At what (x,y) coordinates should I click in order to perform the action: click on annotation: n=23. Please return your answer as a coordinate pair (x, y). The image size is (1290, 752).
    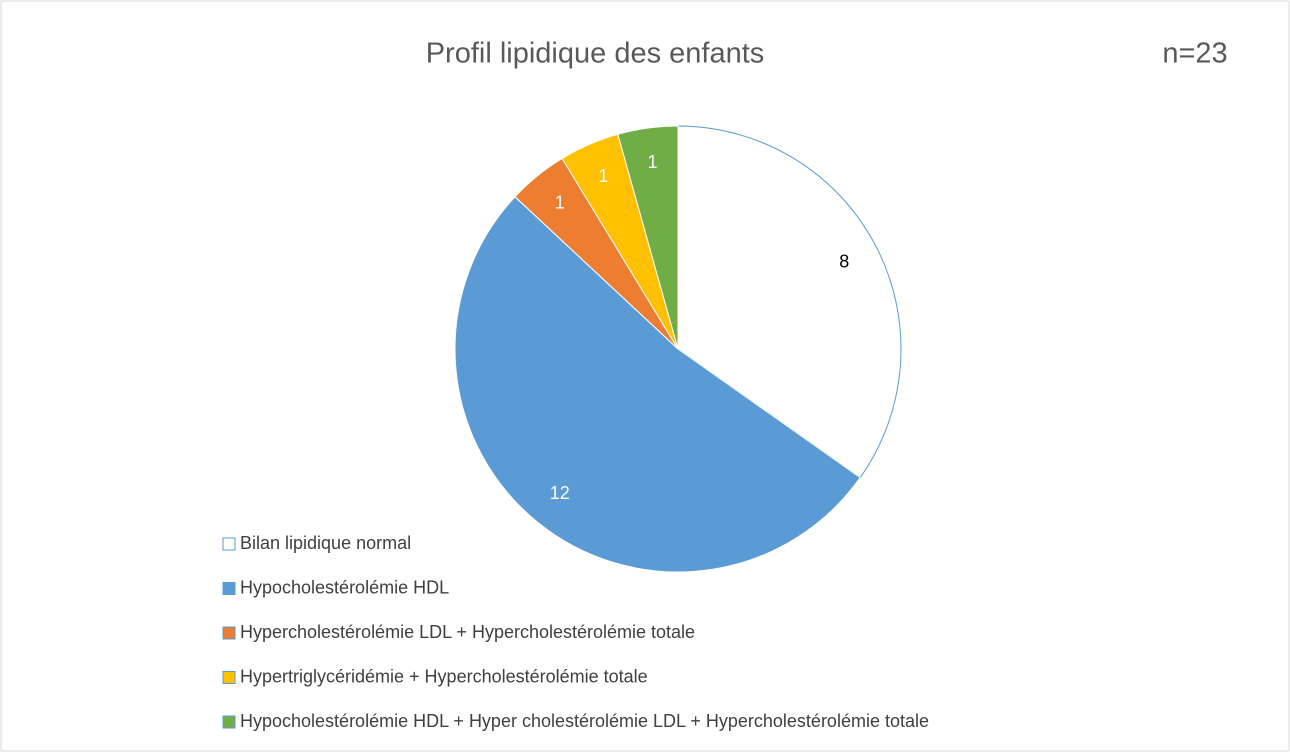
    Looking at the image, I should click on (1194, 54).